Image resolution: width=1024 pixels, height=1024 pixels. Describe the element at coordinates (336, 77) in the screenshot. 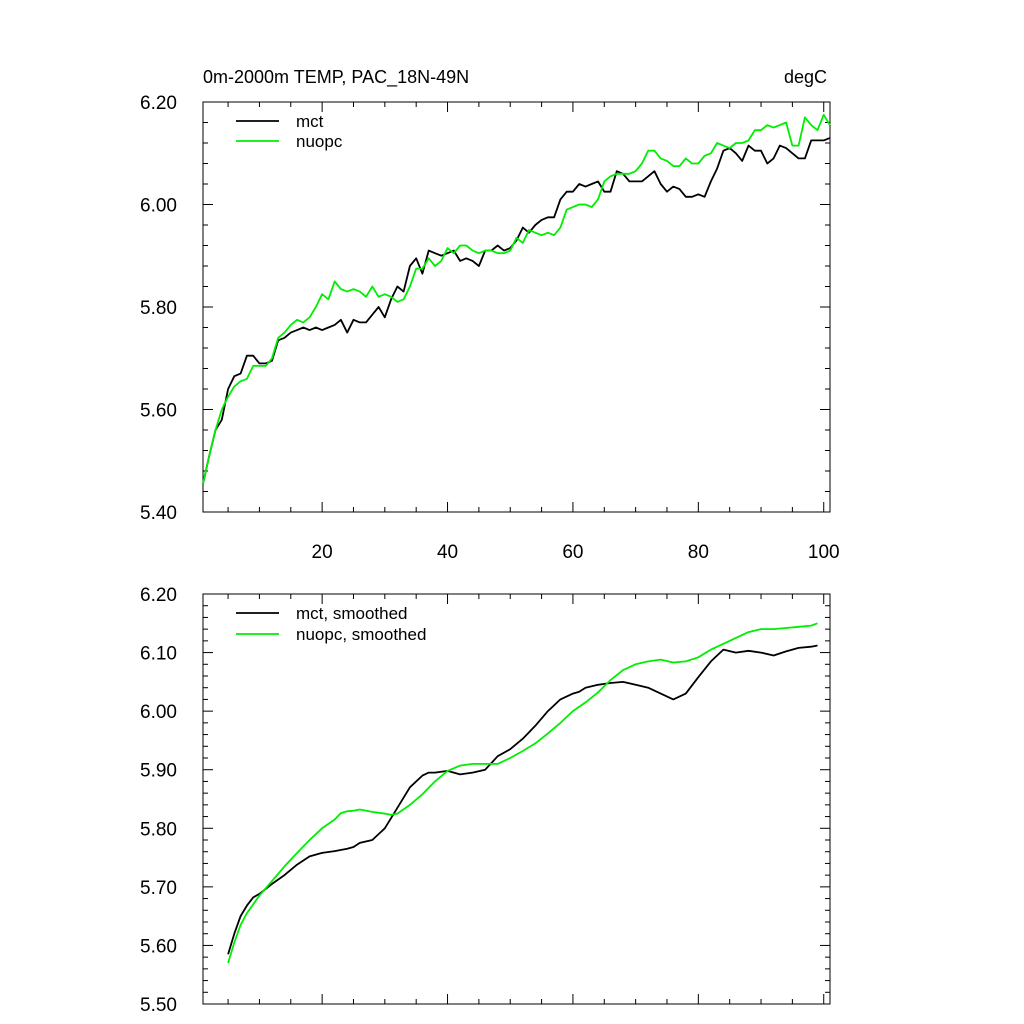

I see `plot-title: 0m-2000m TEMP, PAC_18N-49N` at that location.